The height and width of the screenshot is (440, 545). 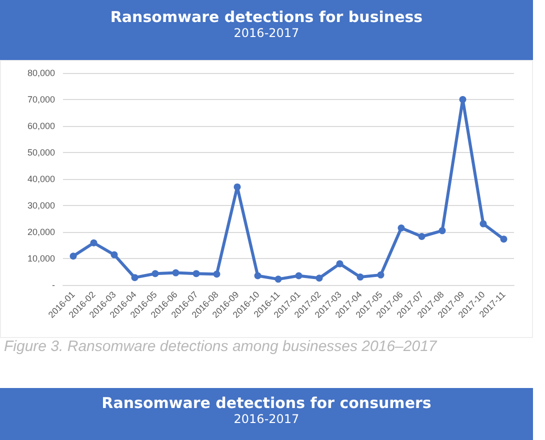 What do you see at coordinates (41, 259) in the screenshot?
I see `y-tick-label: 10,000` at bounding box center [41, 259].